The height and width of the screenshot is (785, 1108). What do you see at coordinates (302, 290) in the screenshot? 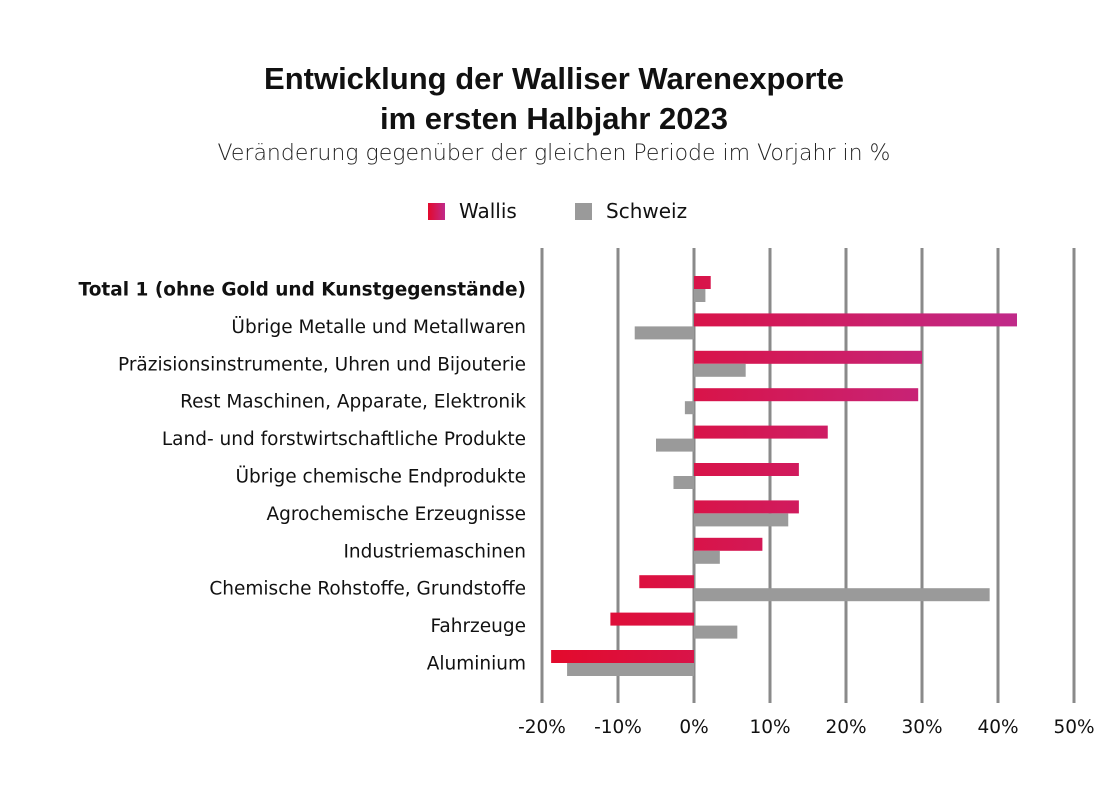
I see `category-label: Total 1 (ohne Gold und Kunstgegenstände)` at bounding box center [302, 290].